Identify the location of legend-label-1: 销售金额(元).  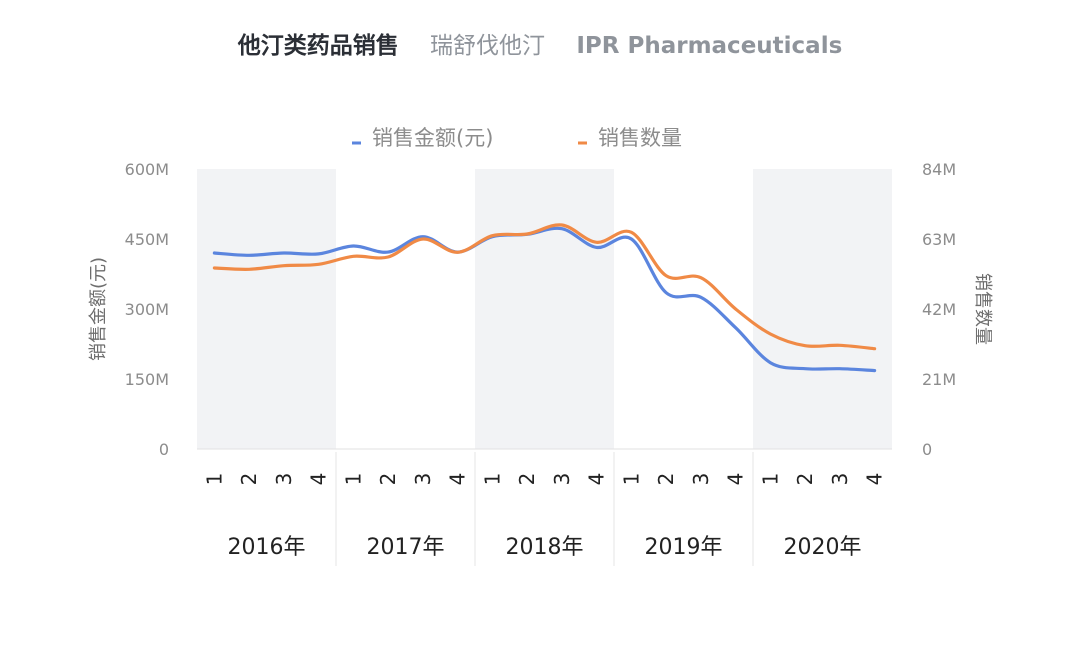
(432, 138).